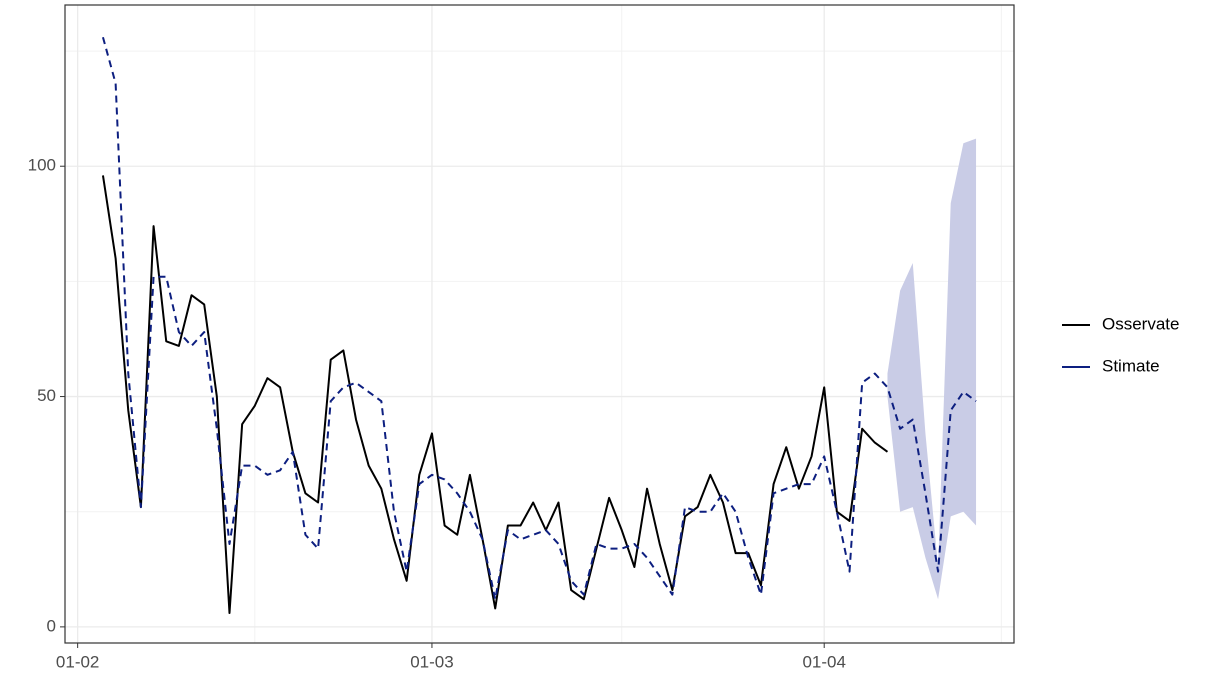 The width and height of the screenshot is (1214, 675). What do you see at coordinates (431, 661) in the screenshot?
I see `x-tick-label: 01-03` at bounding box center [431, 661].